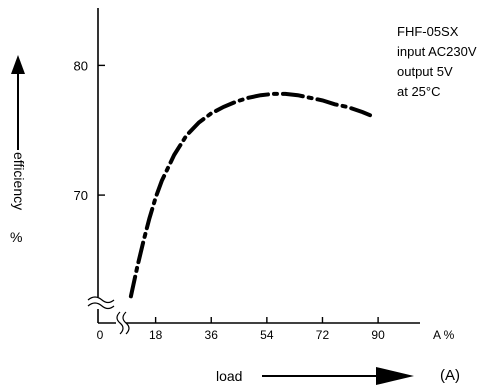  What do you see at coordinates (101, 303) in the screenshot?
I see `y-axis-break` at bounding box center [101, 303].